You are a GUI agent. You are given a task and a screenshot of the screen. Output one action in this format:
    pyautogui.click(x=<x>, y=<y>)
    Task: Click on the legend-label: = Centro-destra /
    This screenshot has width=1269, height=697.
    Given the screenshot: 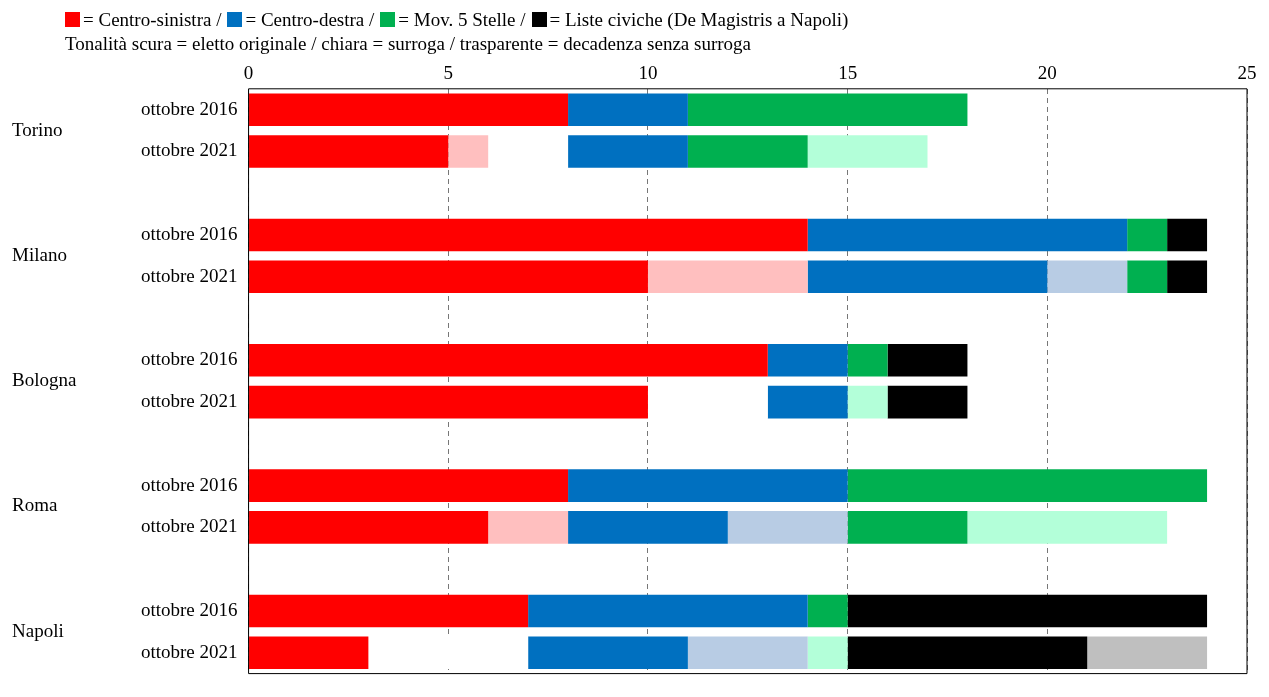 What is the action you would take?
    pyautogui.click(x=310, y=19)
    